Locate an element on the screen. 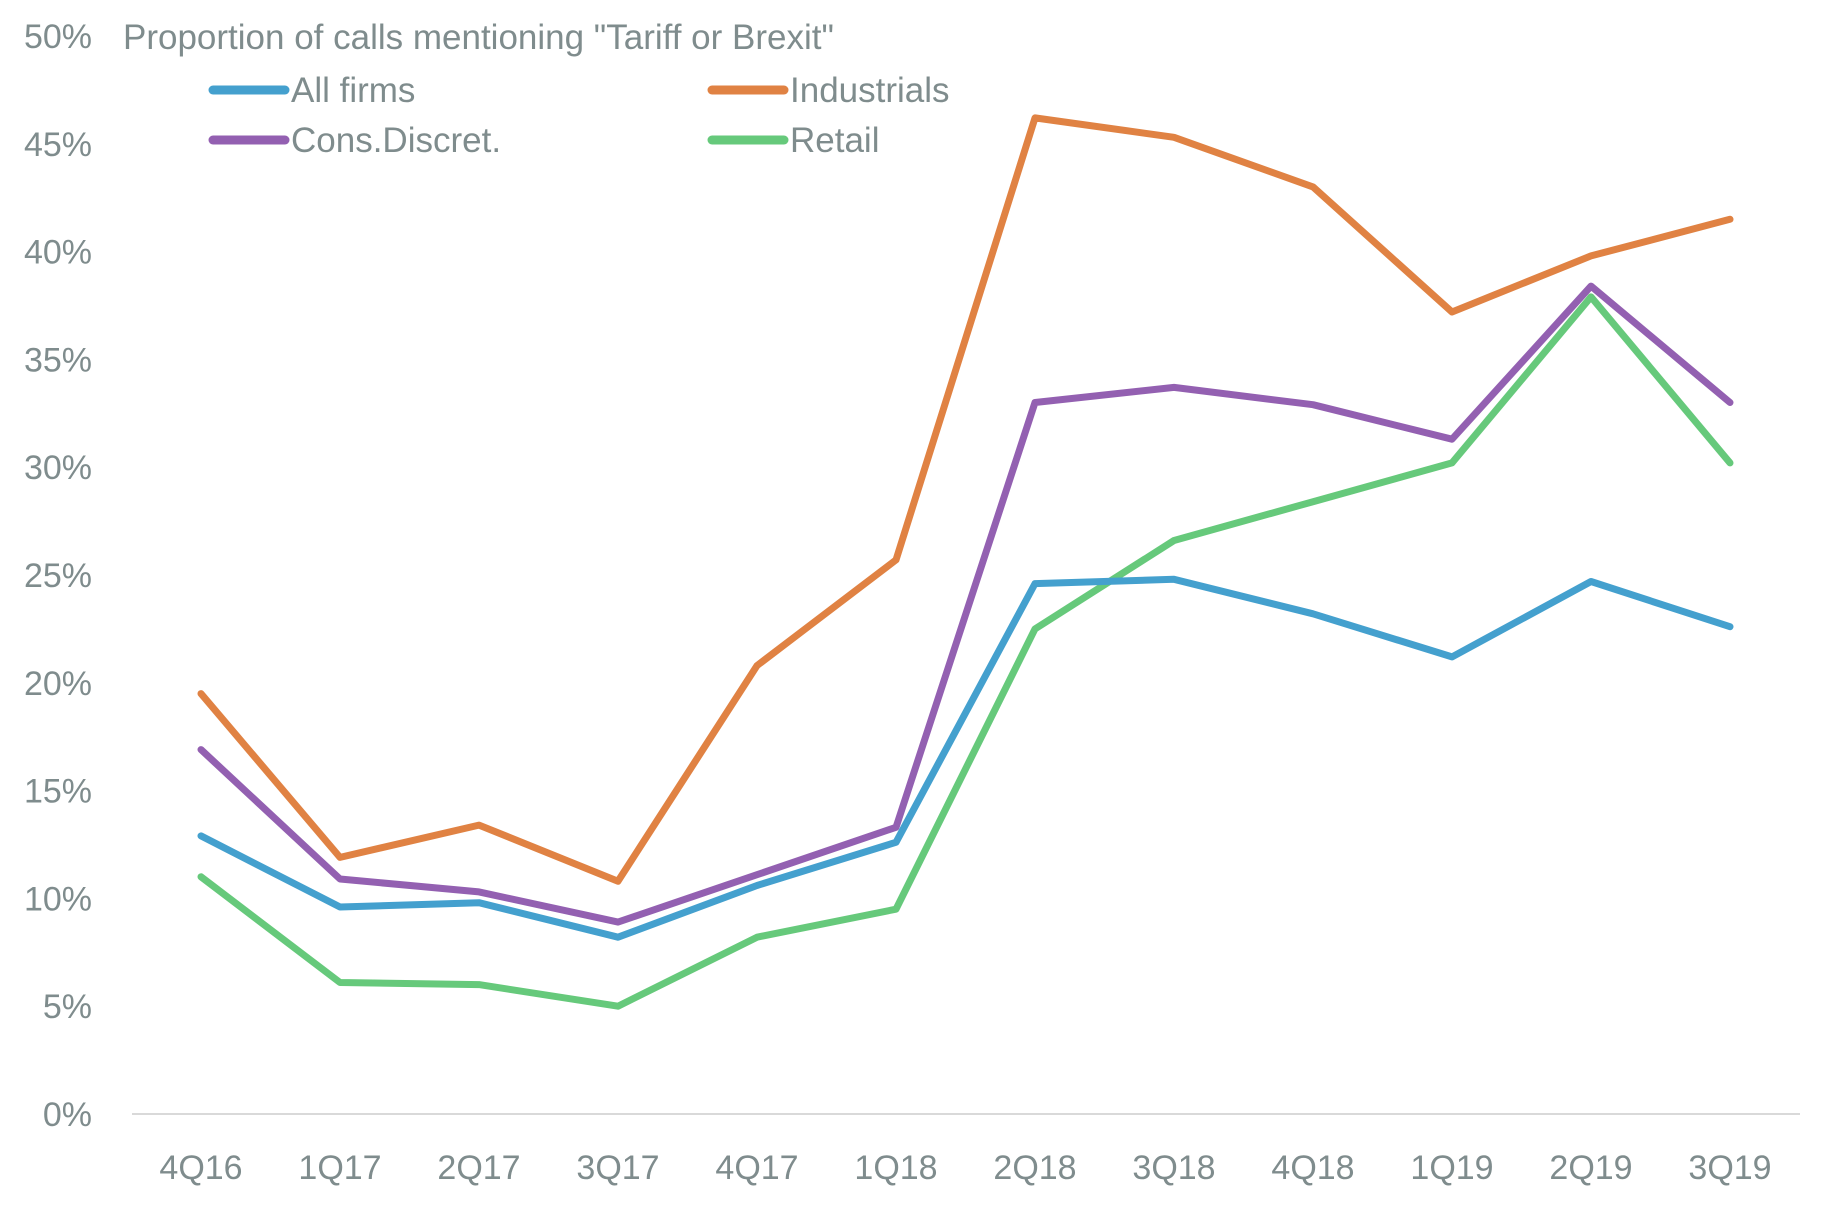 This screenshot has height=1206, width=1822. y-tick-label: 0% is located at coordinates (67, 1115).